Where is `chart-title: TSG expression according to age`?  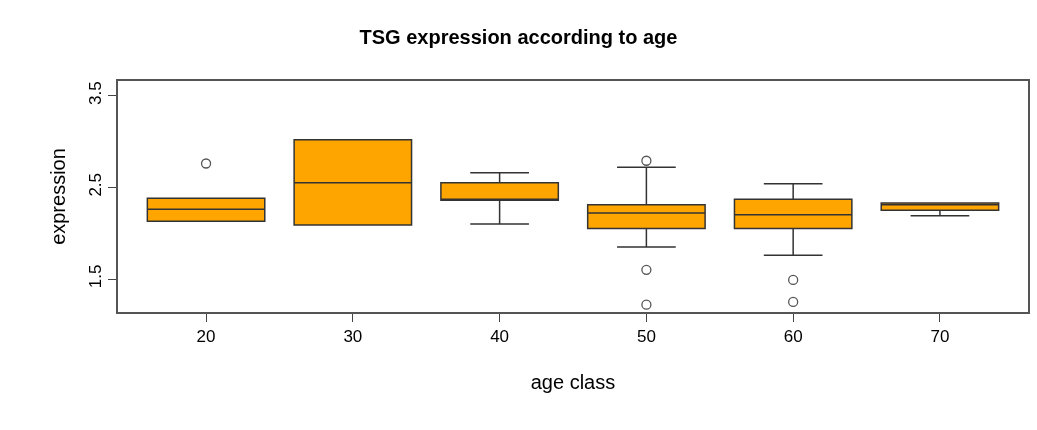
chart-title: TSG expression according to age is located at coordinates (518, 37).